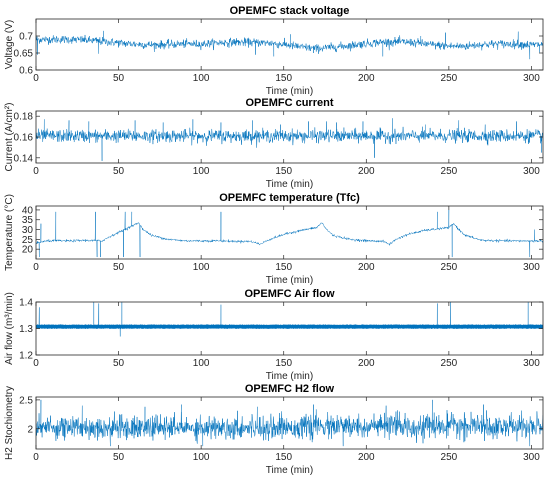  Describe the element at coordinates (24, 138) in the screenshot. I see `y-tick-label: 0.16` at that location.